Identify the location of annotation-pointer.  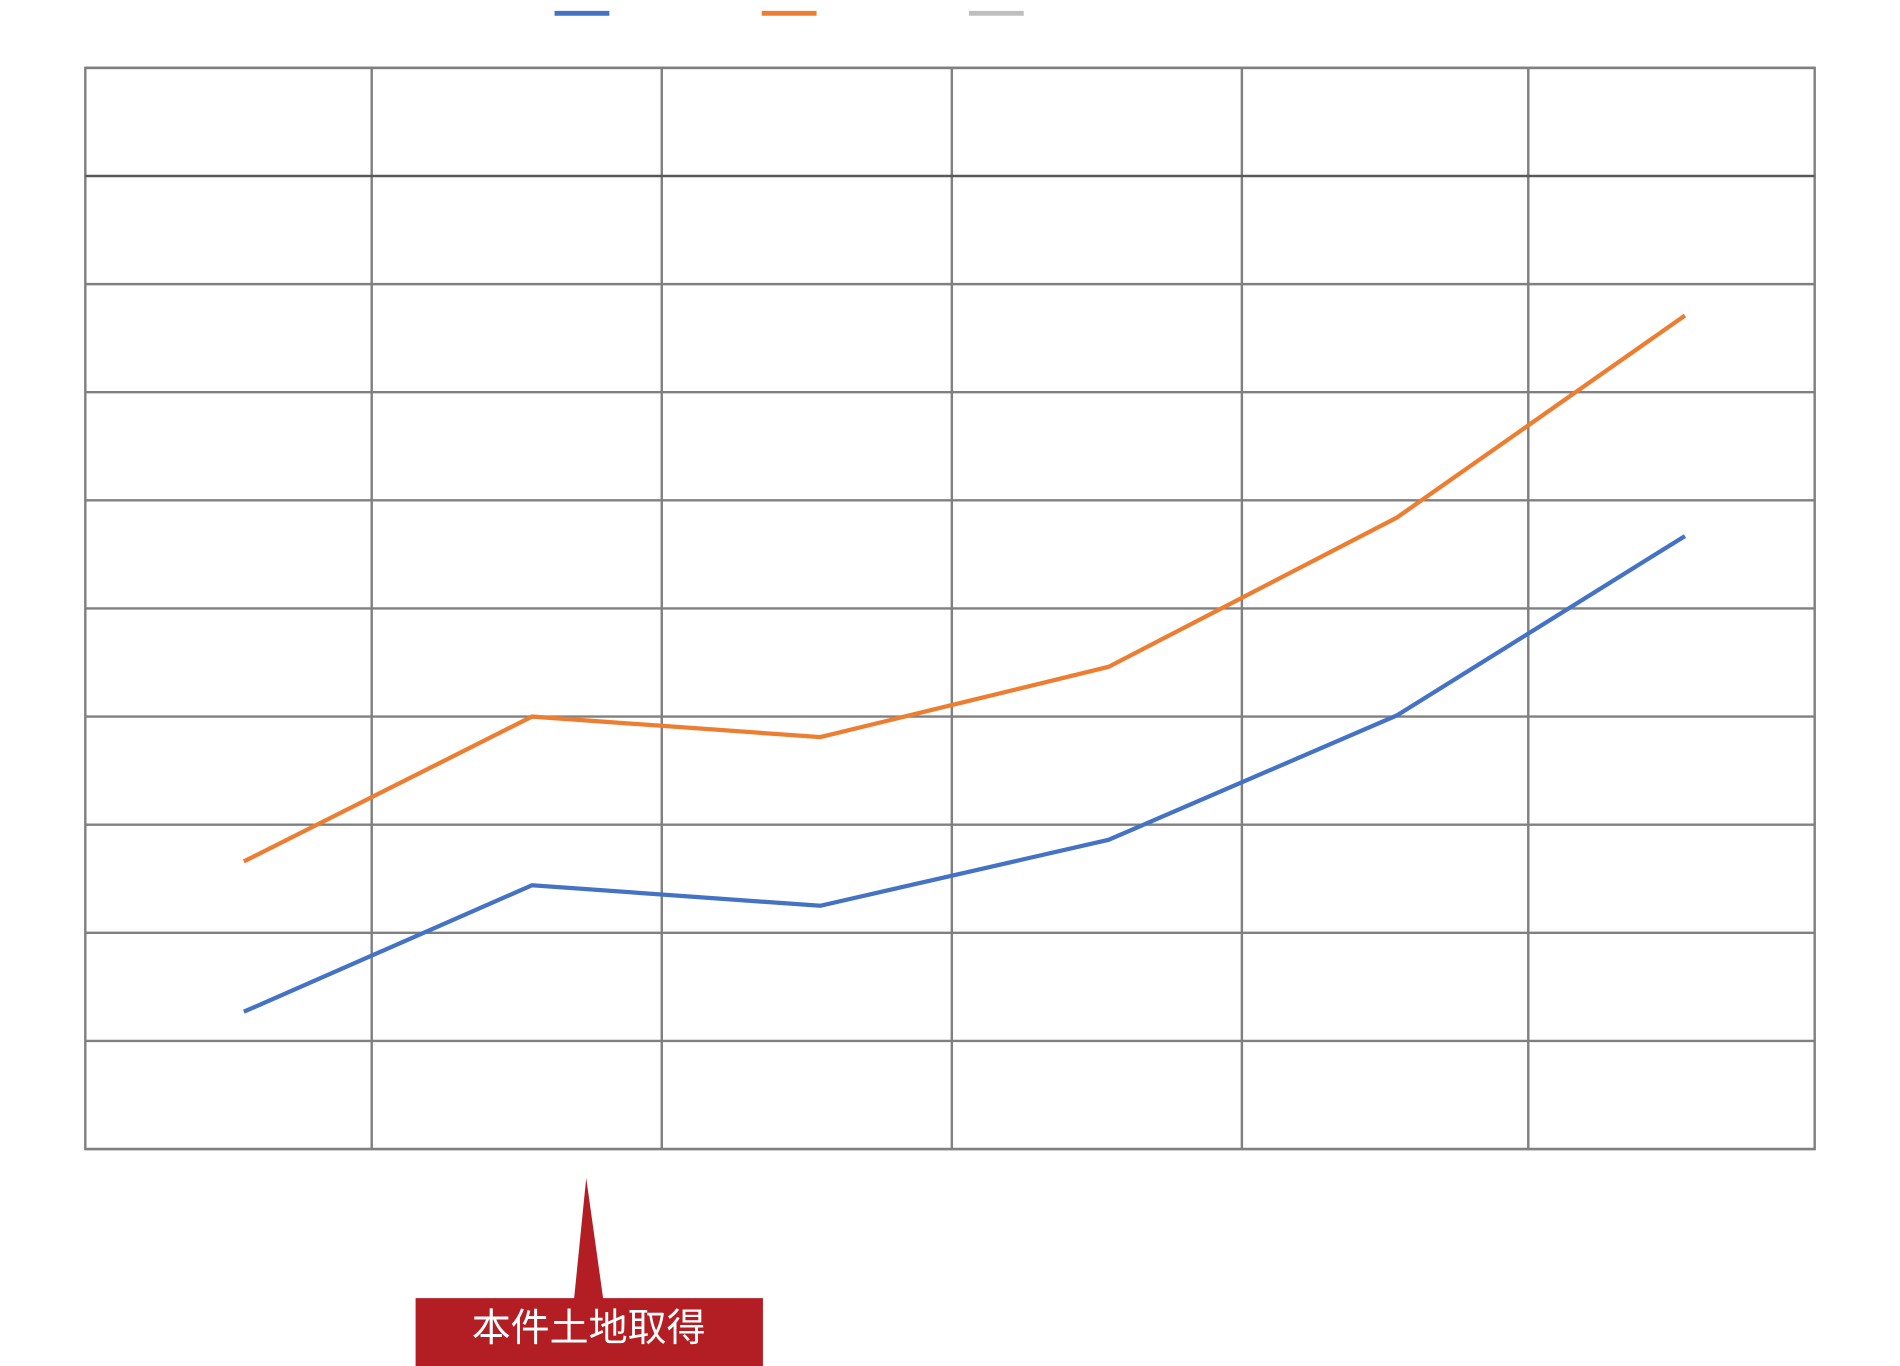
(589, 1239).